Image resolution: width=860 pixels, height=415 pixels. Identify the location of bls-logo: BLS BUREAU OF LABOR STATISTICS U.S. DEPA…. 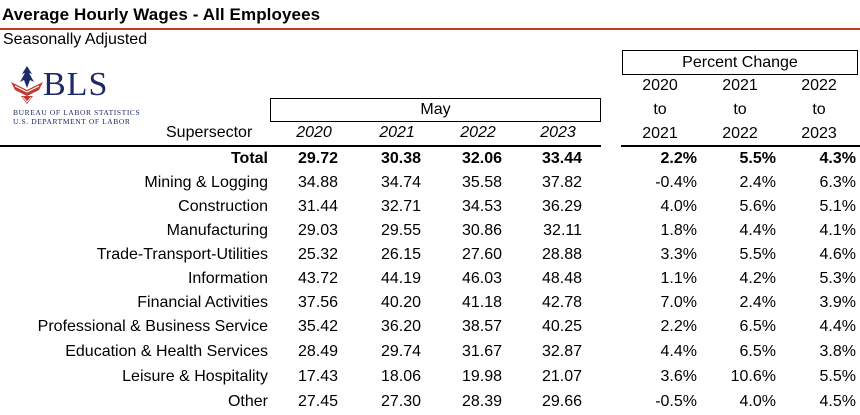
(72, 95).